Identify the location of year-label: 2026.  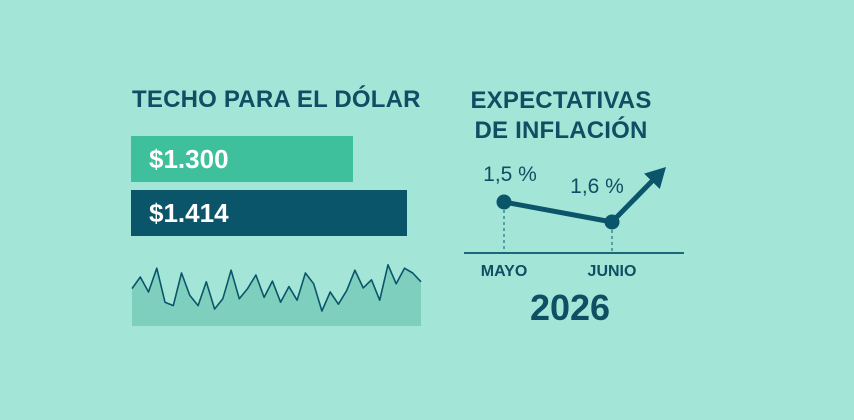
(570, 307).